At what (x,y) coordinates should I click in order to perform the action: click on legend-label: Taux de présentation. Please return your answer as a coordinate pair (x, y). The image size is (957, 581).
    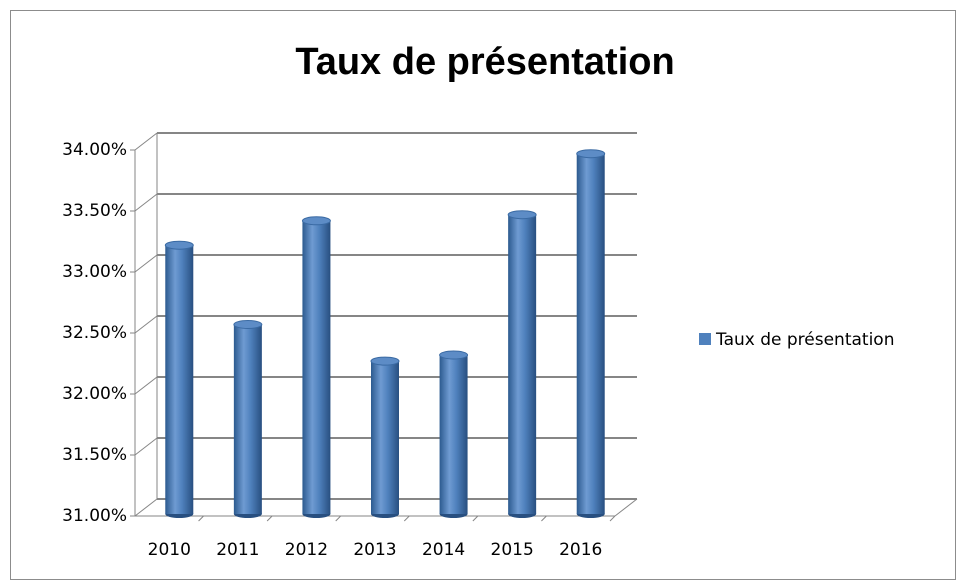
    Looking at the image, I should click on (804, 340).